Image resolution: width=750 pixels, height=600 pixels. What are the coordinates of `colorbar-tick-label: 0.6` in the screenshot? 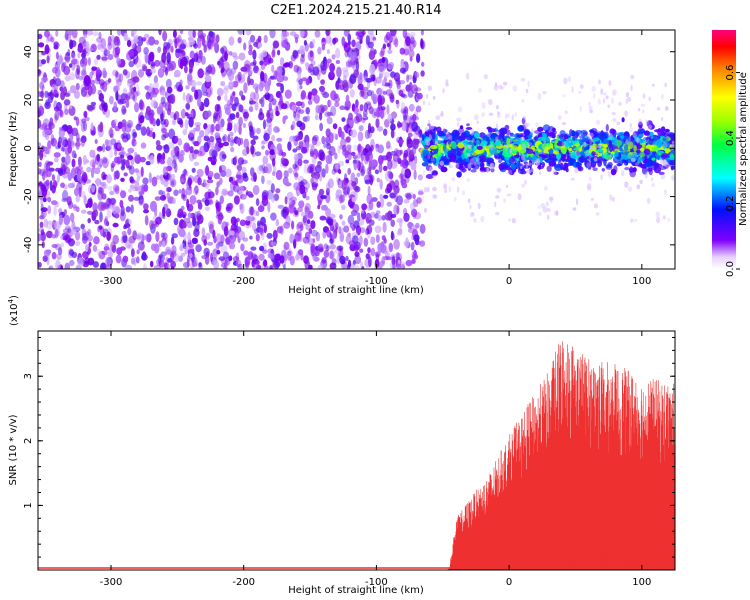 It's located at (730, 73).